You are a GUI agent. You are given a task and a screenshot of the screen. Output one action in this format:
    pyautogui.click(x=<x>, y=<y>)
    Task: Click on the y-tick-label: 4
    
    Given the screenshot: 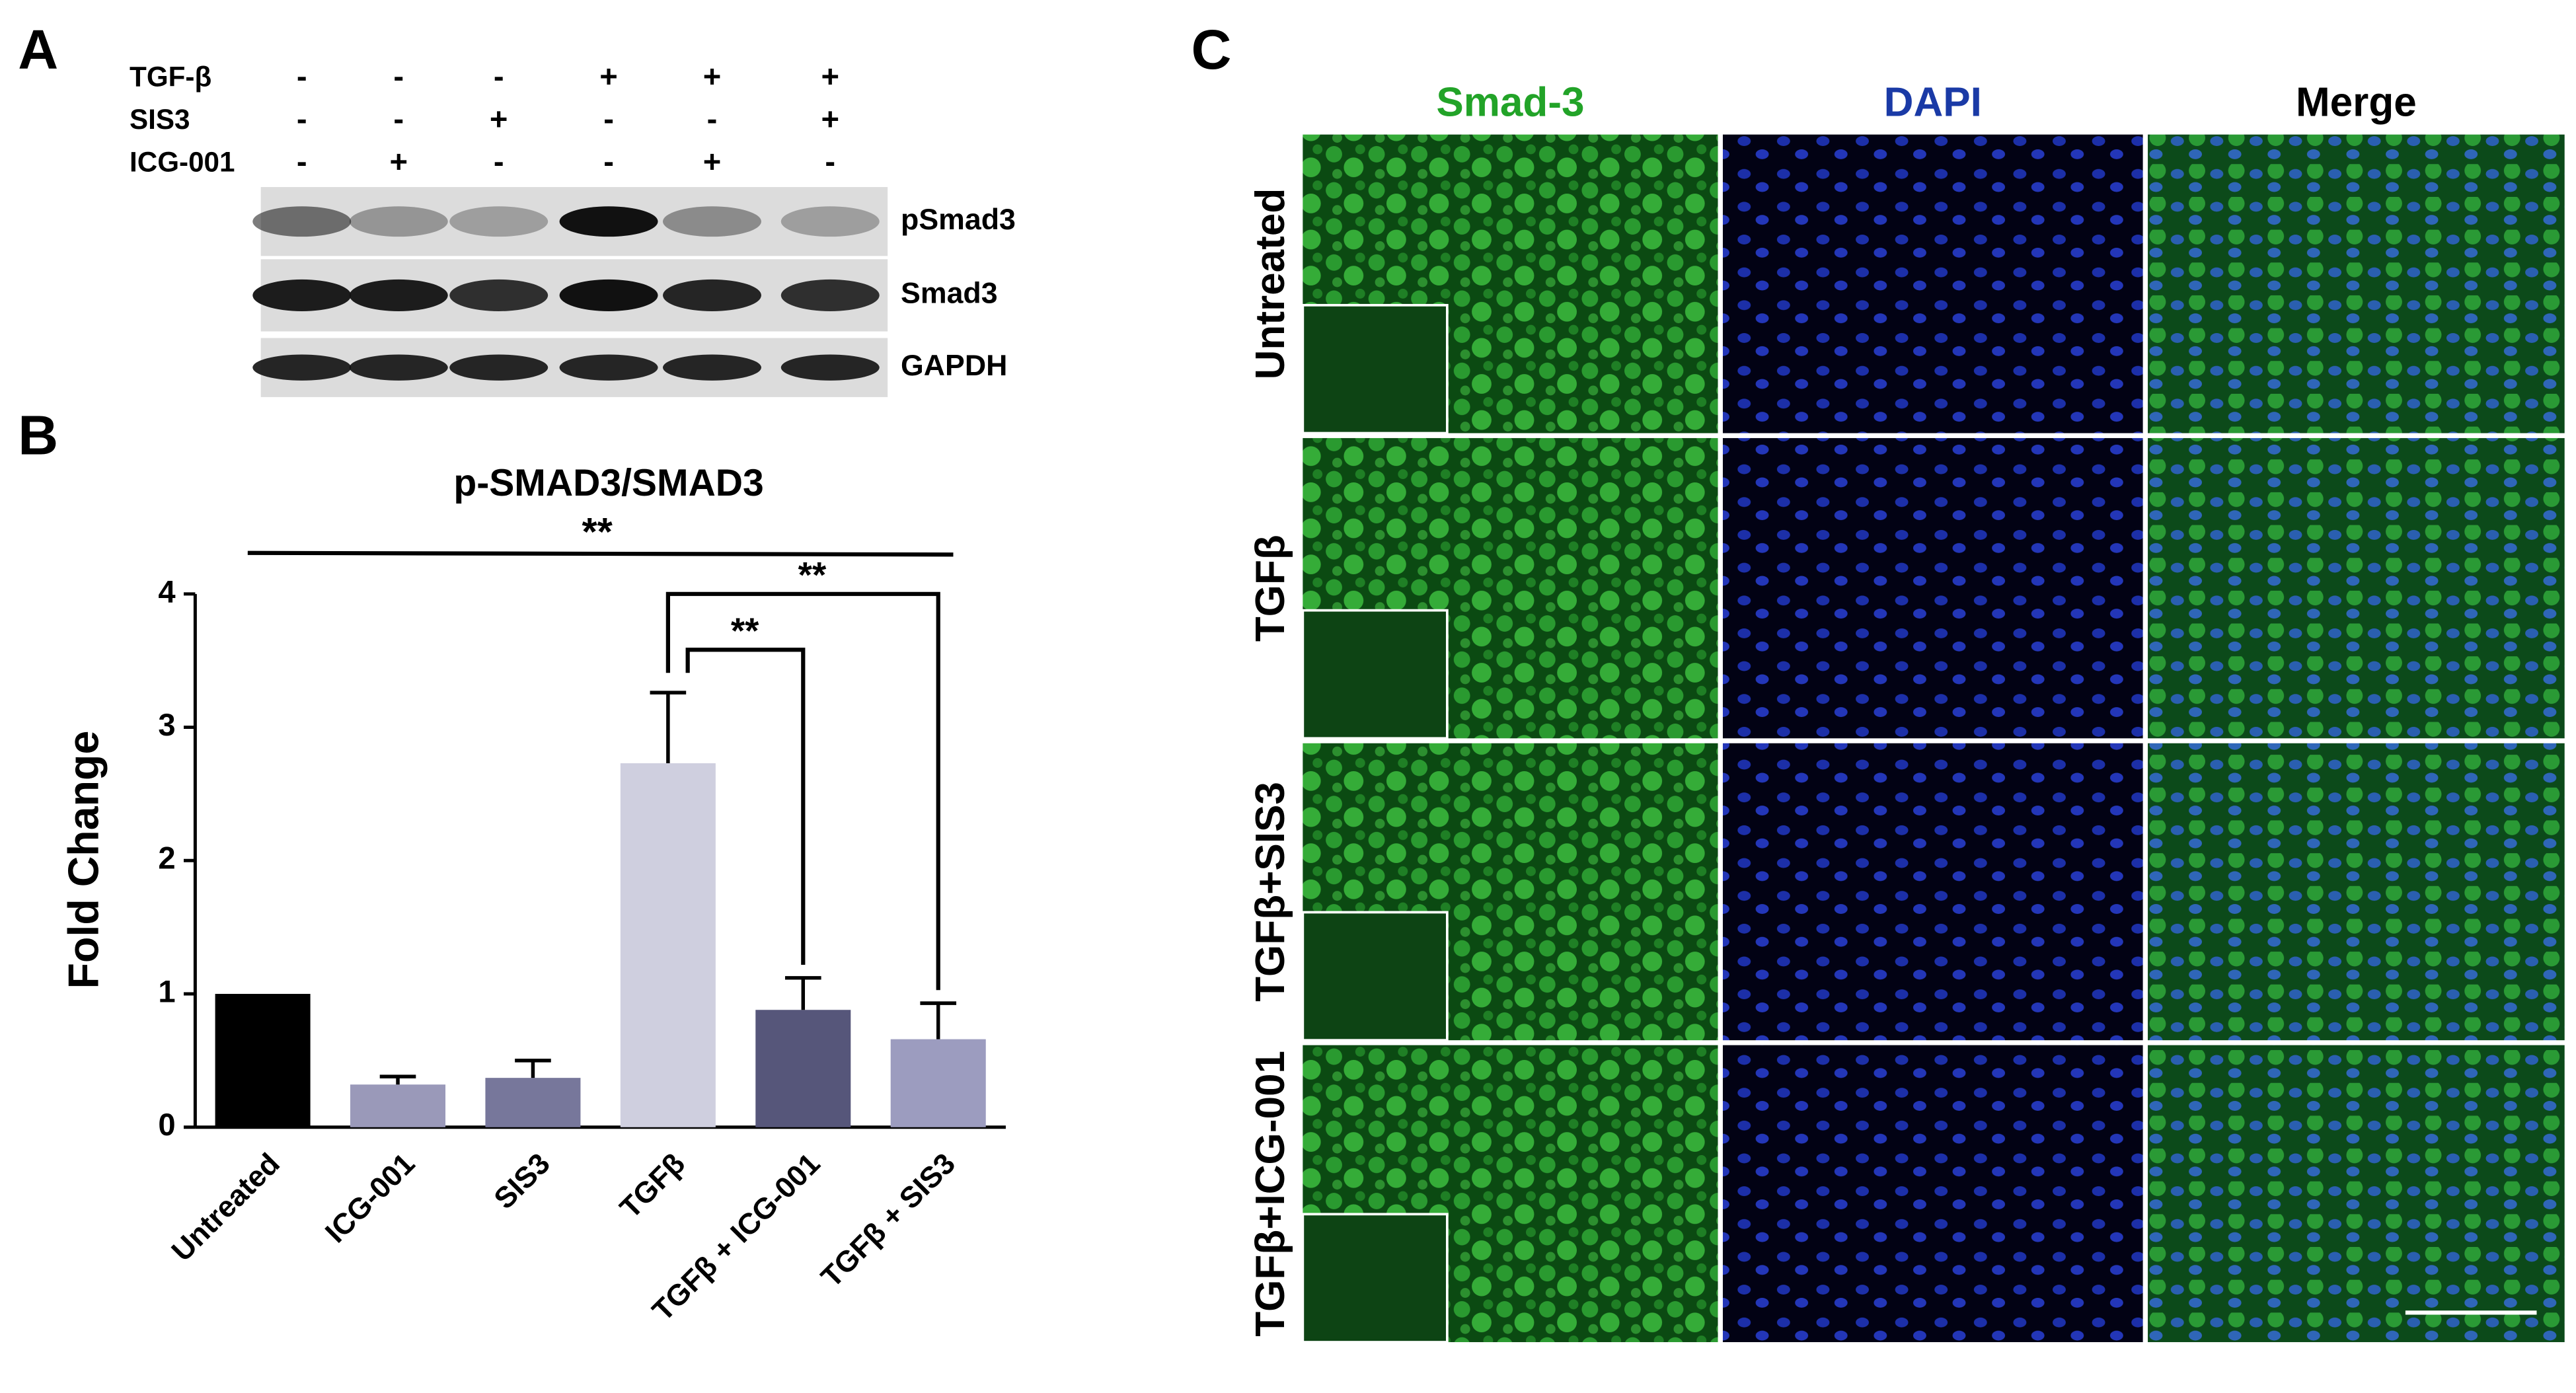 What is the action you would take?
    pyautogui.click(x=166, y=591)
    